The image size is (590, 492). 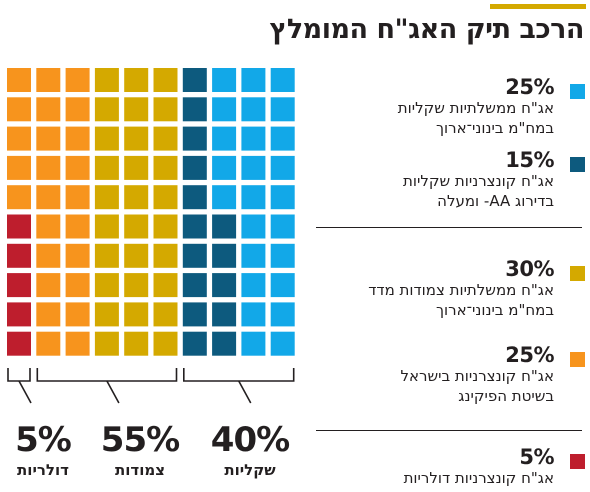 What do you see at coordinates (529, 269) in the screenshot?
I see `legend-percent: 30%` at bounding box center [529, 269].